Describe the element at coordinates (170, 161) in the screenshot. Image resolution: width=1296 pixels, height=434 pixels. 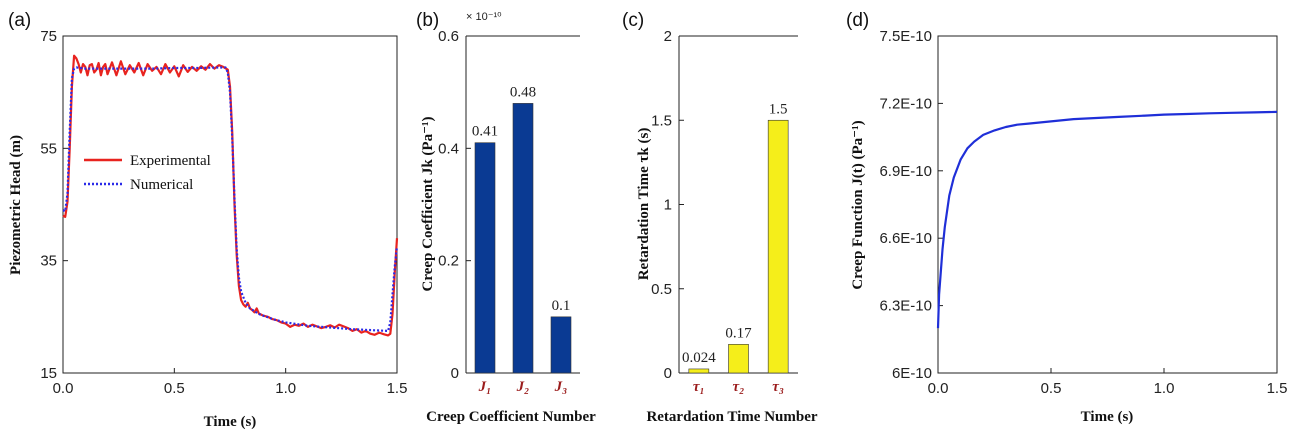
I see `legend-label-experimental: Experimental` at that location.